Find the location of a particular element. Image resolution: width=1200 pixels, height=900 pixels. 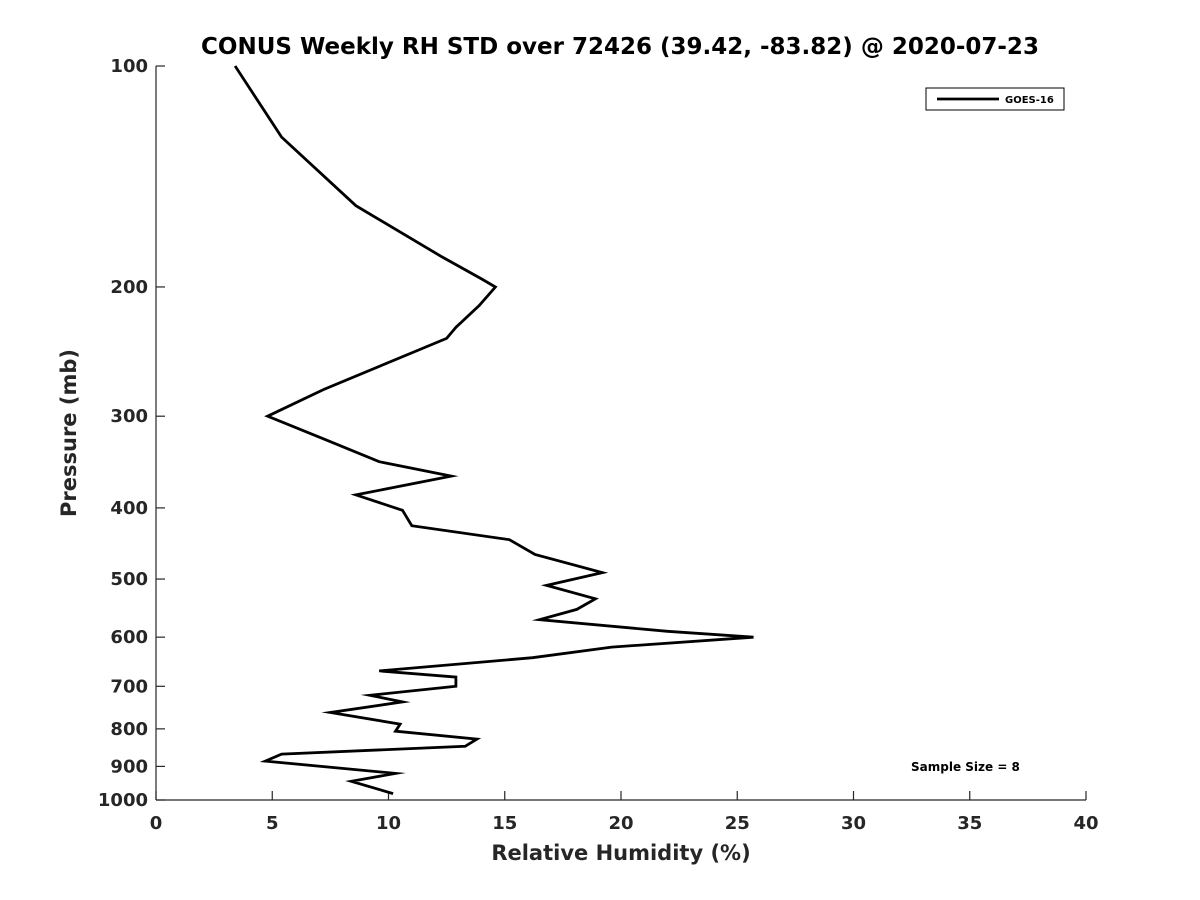

x-ticks: 0 5 10 15 20 25 30 35 40 is located at coordinates (624, 812).